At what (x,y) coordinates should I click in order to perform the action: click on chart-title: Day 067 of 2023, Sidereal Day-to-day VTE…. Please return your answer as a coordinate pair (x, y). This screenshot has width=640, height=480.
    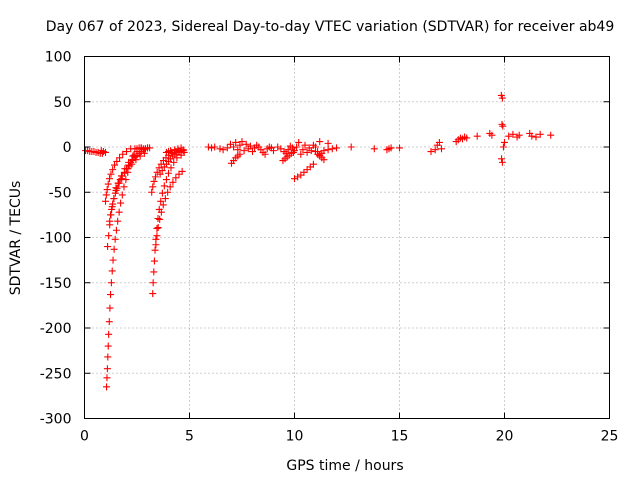
    Looking at the image, I should click on (330, 27).